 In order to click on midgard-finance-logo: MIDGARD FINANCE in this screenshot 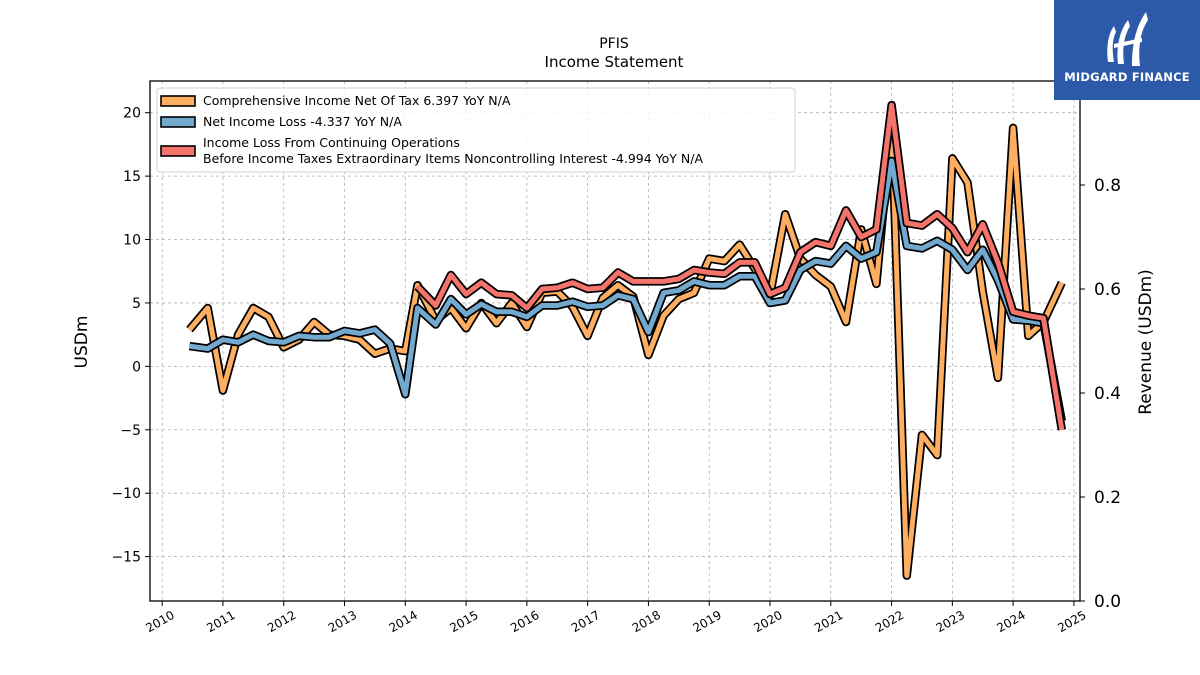, I will do `click(1127, 50)`.